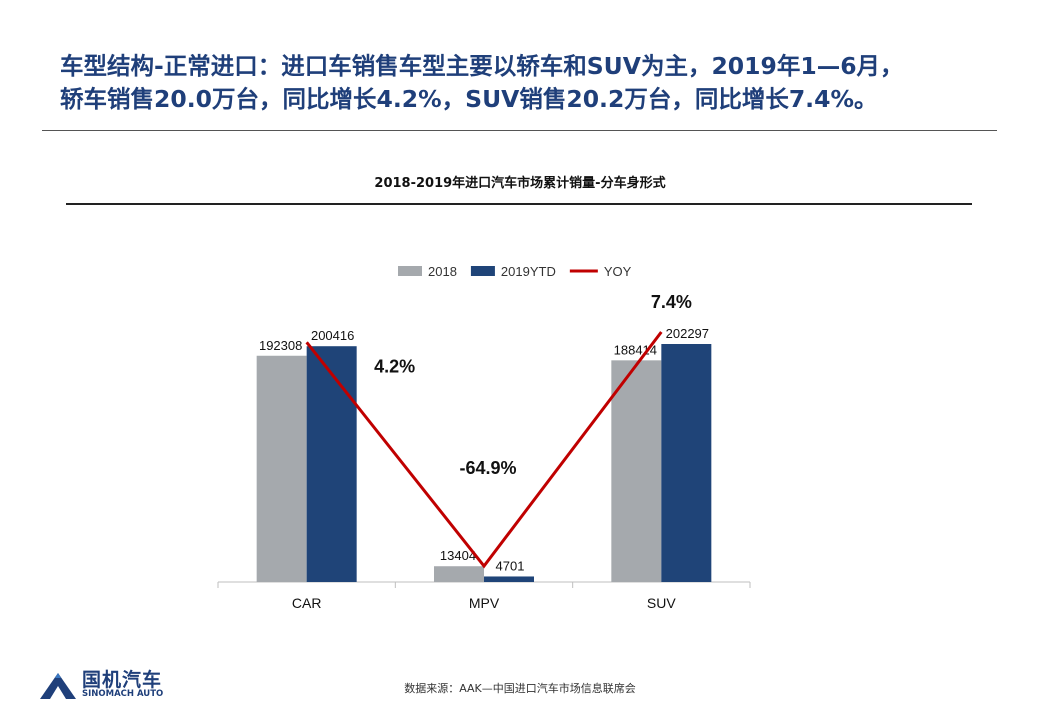 The width and height of the screenshot is (1040, 720). Describe the element at coordinates (520, 688) in the screenshot. I see `data-source-note: 数据来源：AAK—中国进口汽车市场信息联席会` at that location.